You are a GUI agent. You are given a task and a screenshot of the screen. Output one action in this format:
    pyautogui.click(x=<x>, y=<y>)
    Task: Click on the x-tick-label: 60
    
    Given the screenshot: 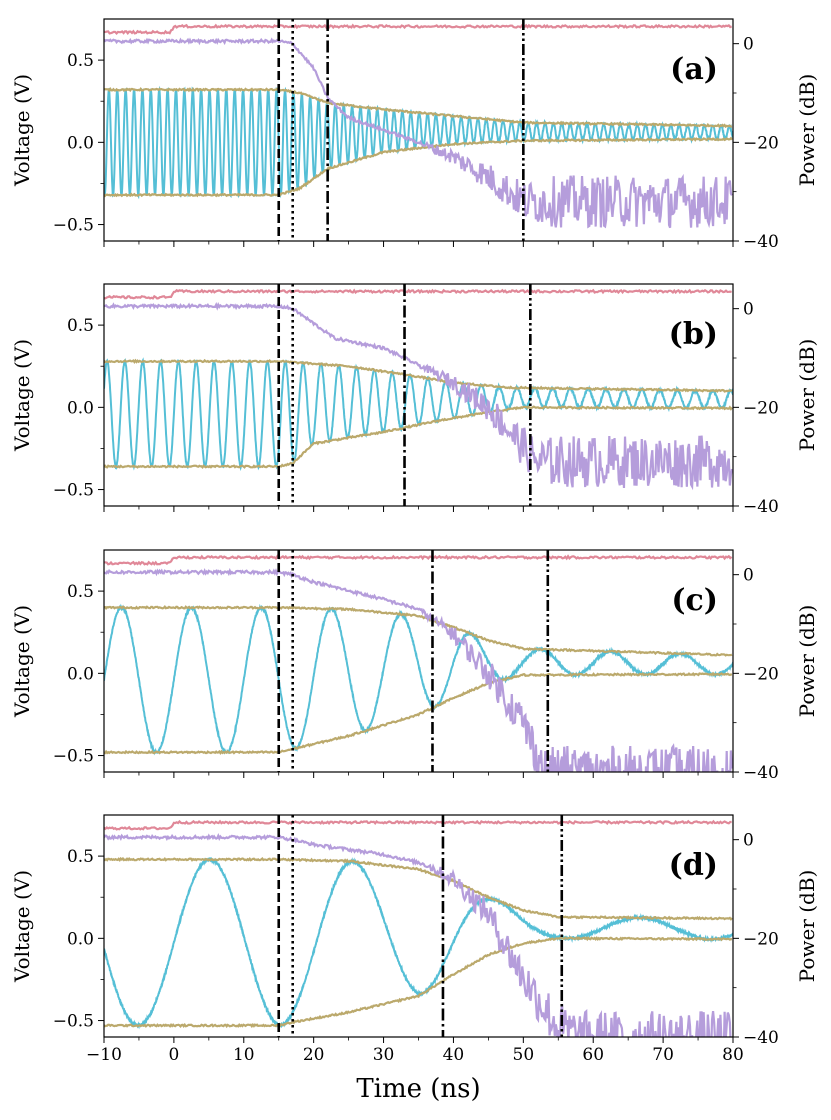 What is the action you would take?
    pyautogui.click(x=593, y=1055)
    